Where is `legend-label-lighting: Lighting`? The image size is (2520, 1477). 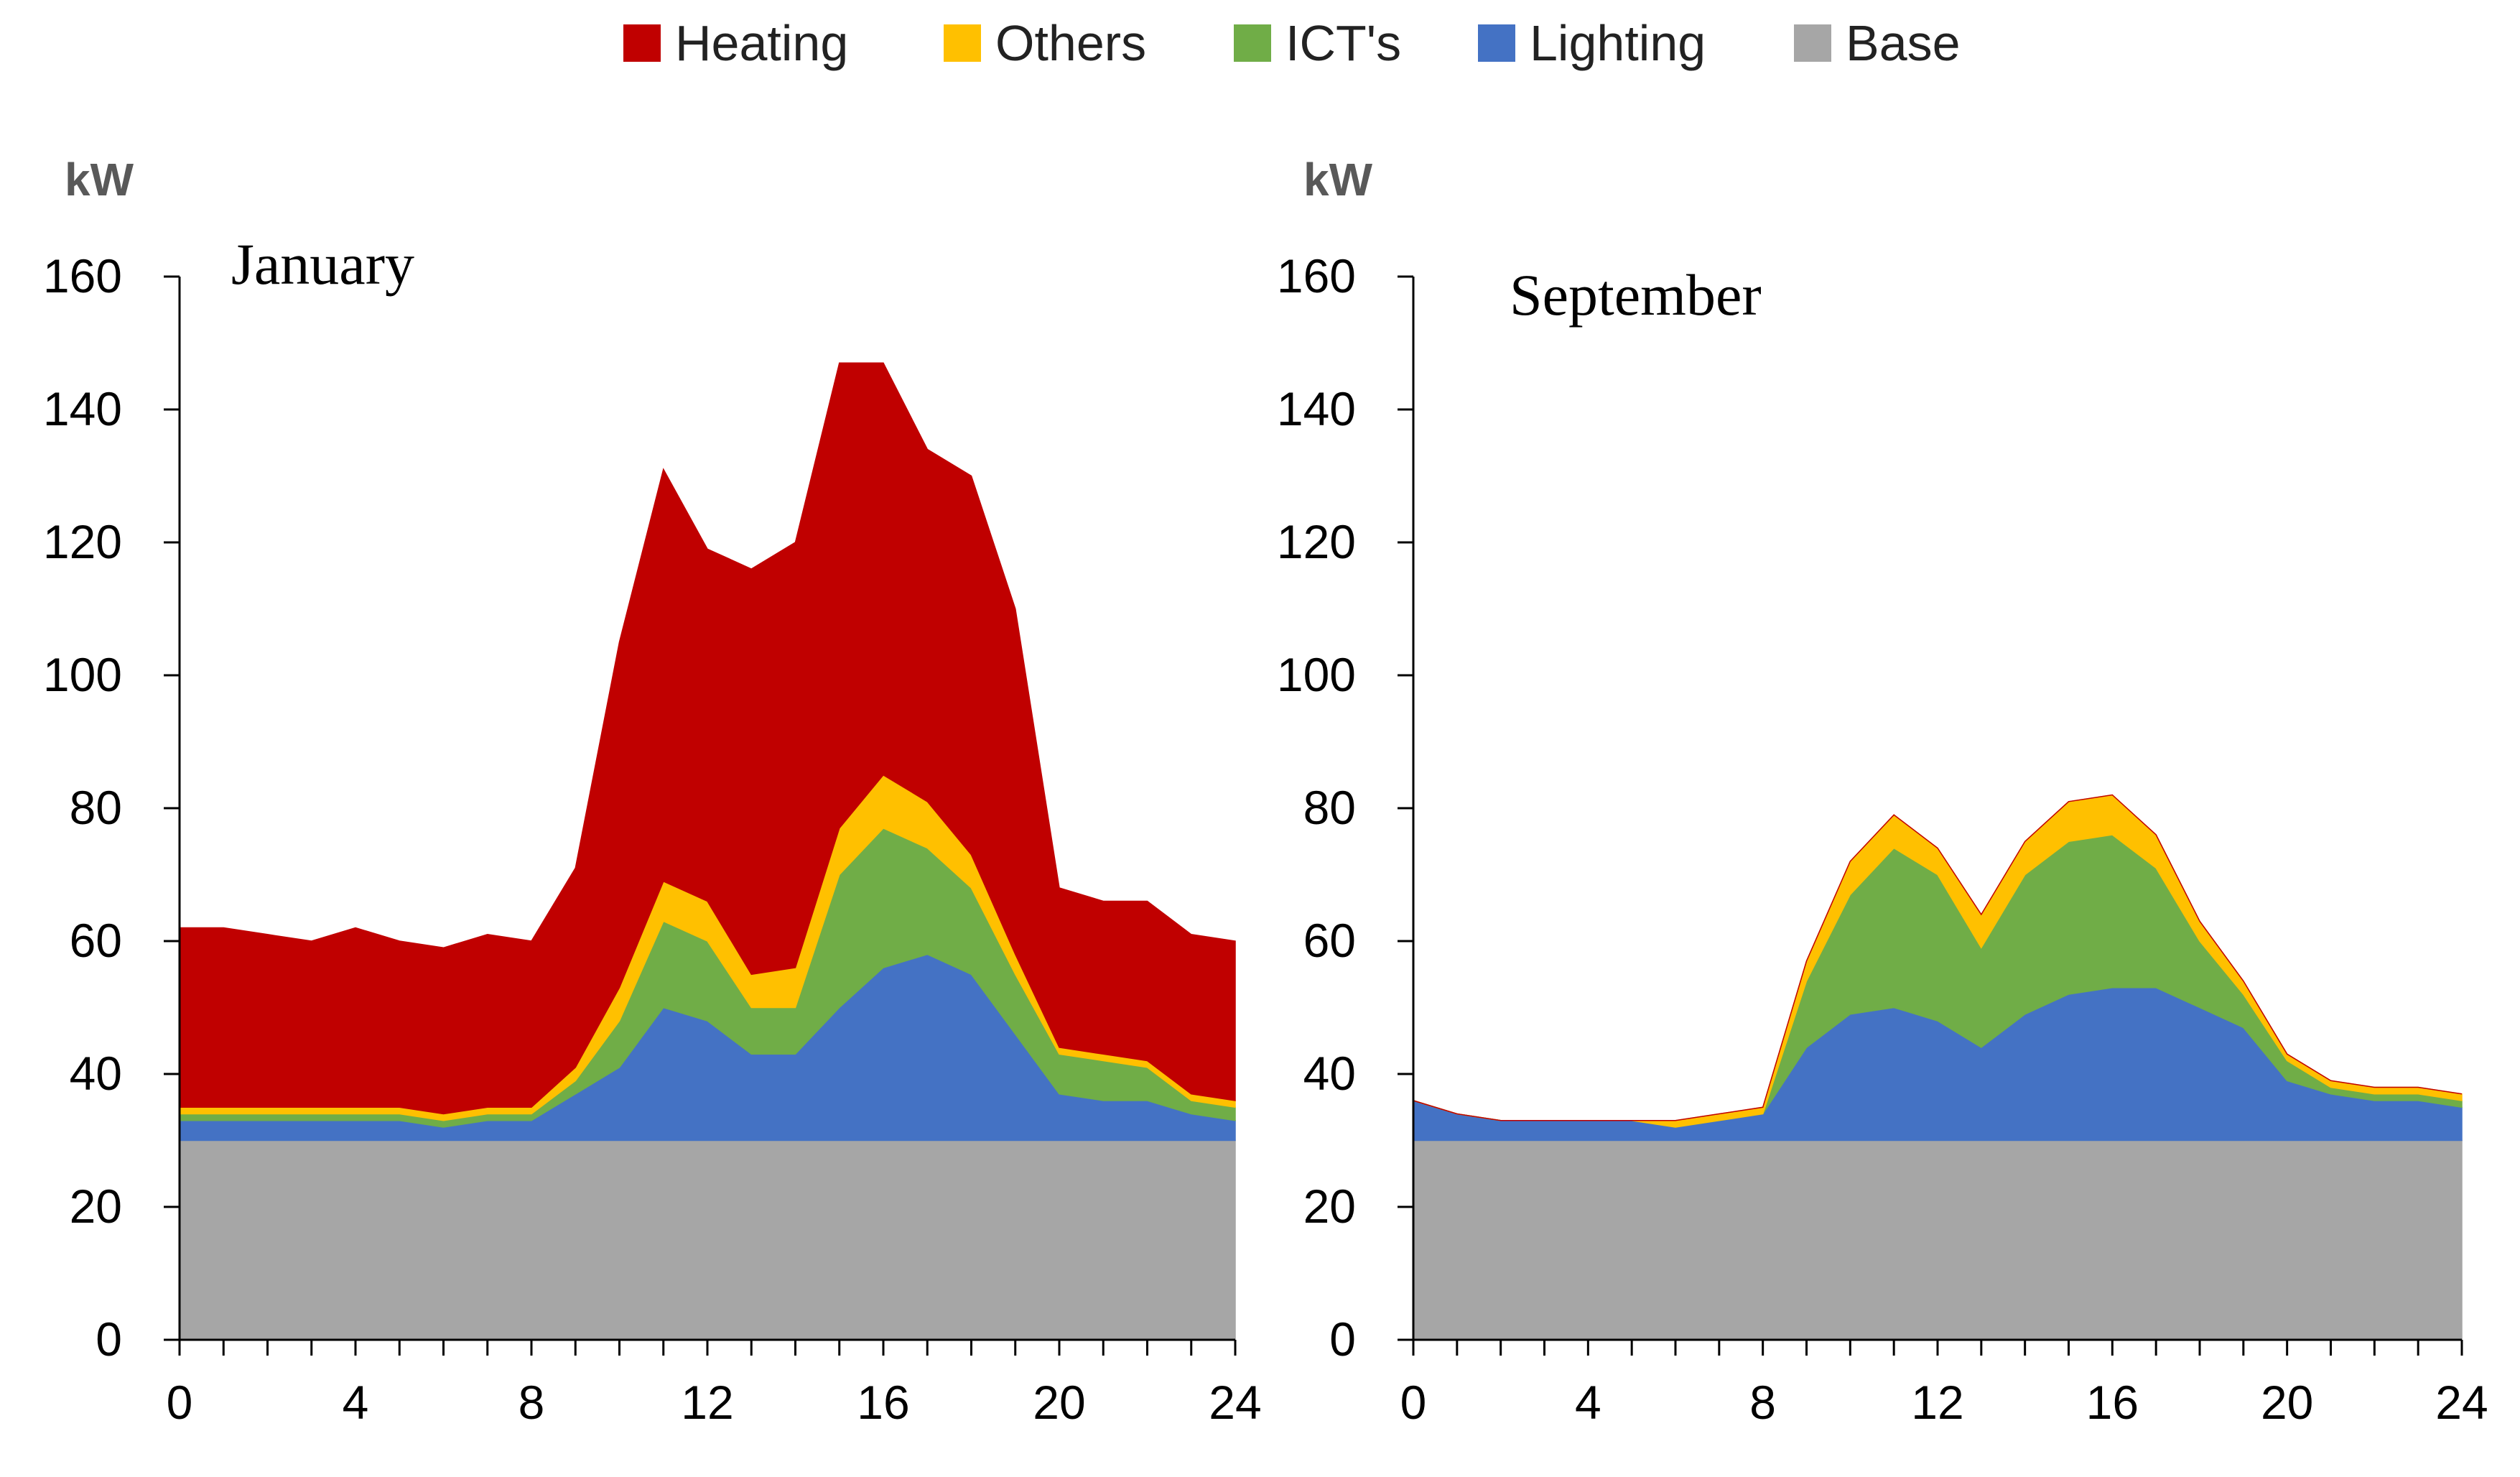 legend-label-lighting: Lighting is located at coordinates (1618, 43).